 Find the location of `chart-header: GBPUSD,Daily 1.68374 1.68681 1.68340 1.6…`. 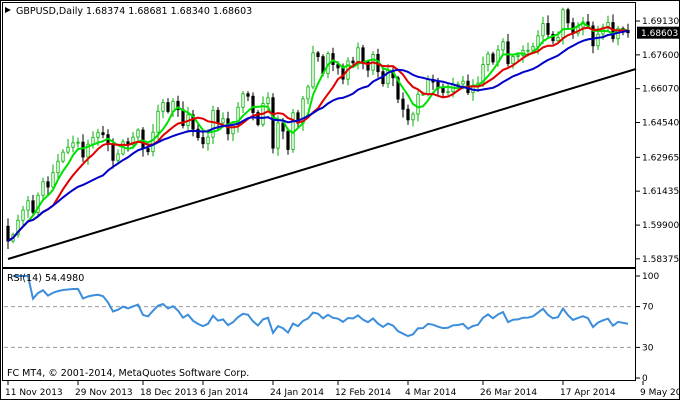

chart-header: GBPUSD,Daily 1.68374 1.68681 1.68340 1.6… is located at coordinates (134, 11).